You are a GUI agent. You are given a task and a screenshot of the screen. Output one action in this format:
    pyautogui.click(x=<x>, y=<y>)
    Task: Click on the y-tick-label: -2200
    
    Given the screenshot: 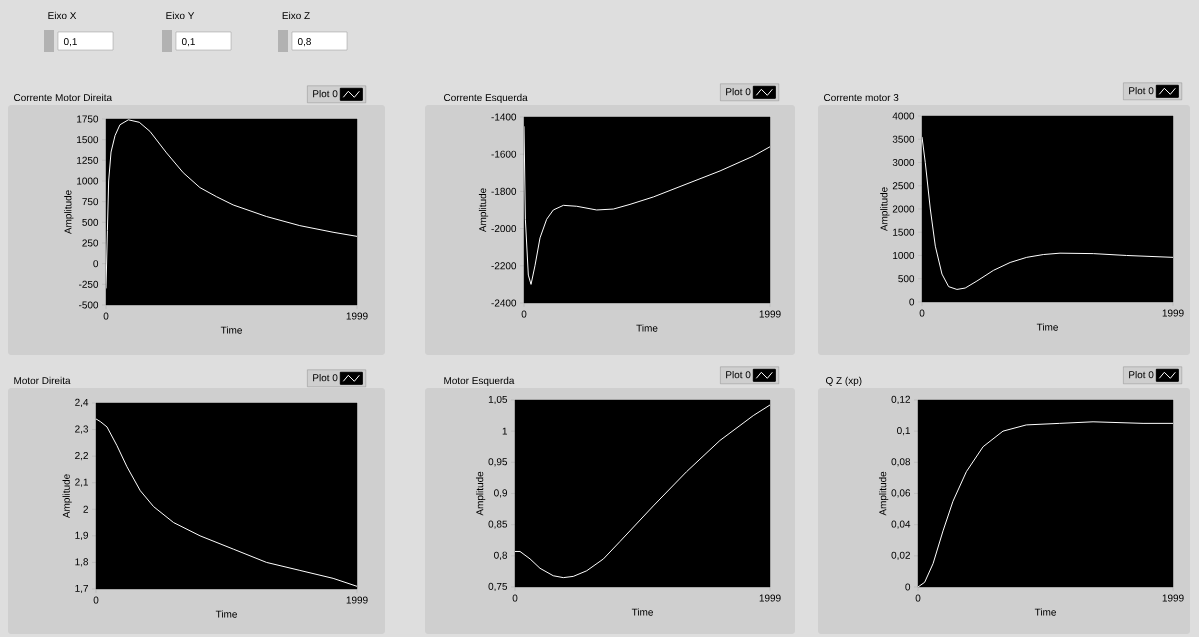 What is the action you would take?
    pyautogui.click(x=504, y=266)
    